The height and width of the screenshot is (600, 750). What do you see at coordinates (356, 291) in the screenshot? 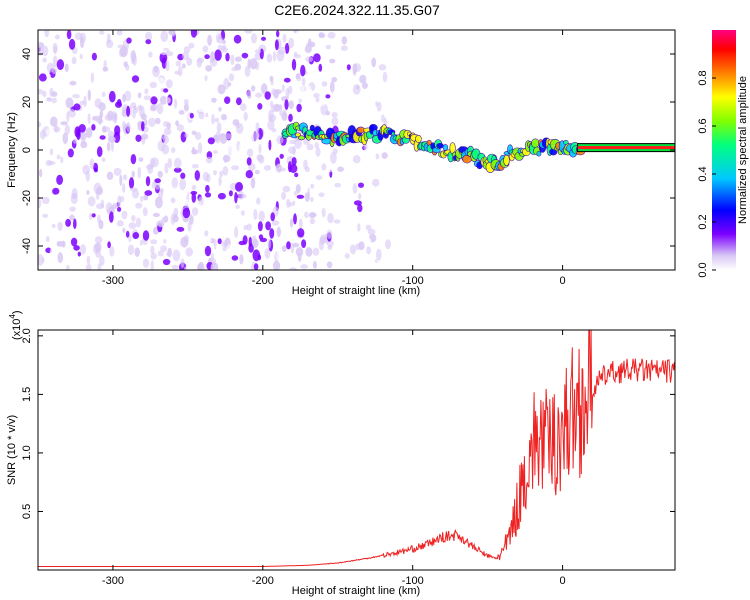
I see `spectrogram-xlabel: Height of straight line (km)` at bounding box center [356, 291].